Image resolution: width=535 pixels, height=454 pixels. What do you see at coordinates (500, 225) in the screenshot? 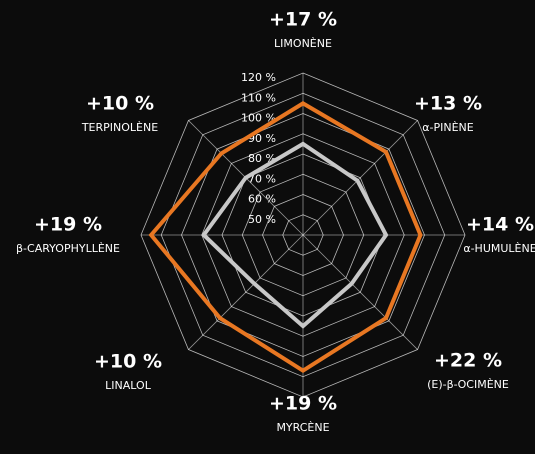
I see `change-label: +14 %` at bounding box center [500, 225].